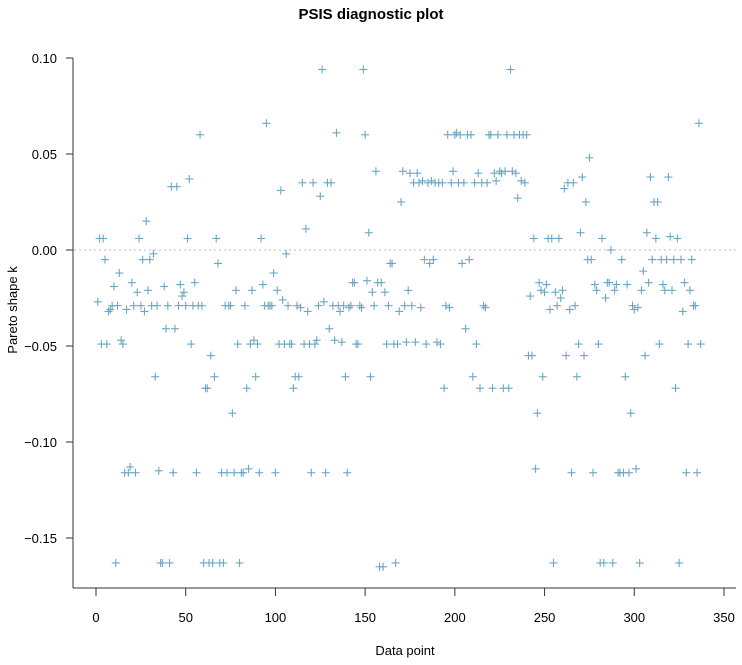  I want to click on x-tick-label: 150, so click(365, 617).